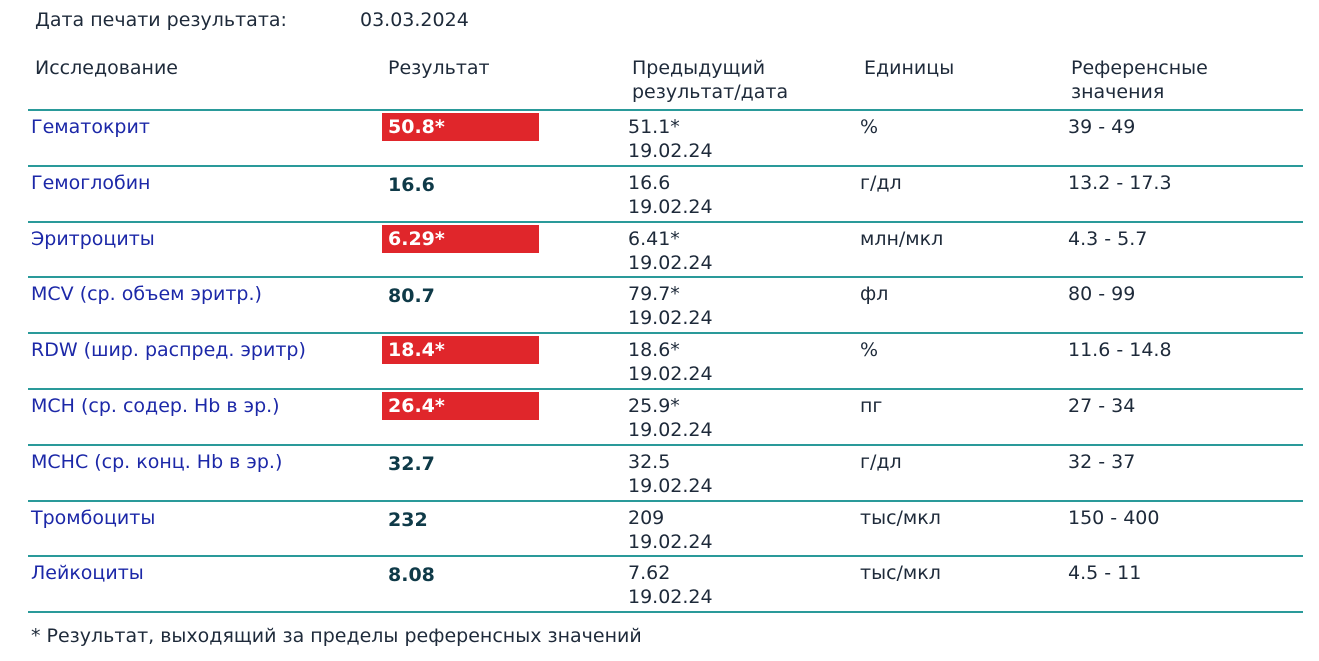 The height and width of the screenshot is (661, 1319). What do you see at coordinates (710, 80) in the screenshot?
I see `column-header: Предыдущий результат/дата` at bounding box center [710, 80].